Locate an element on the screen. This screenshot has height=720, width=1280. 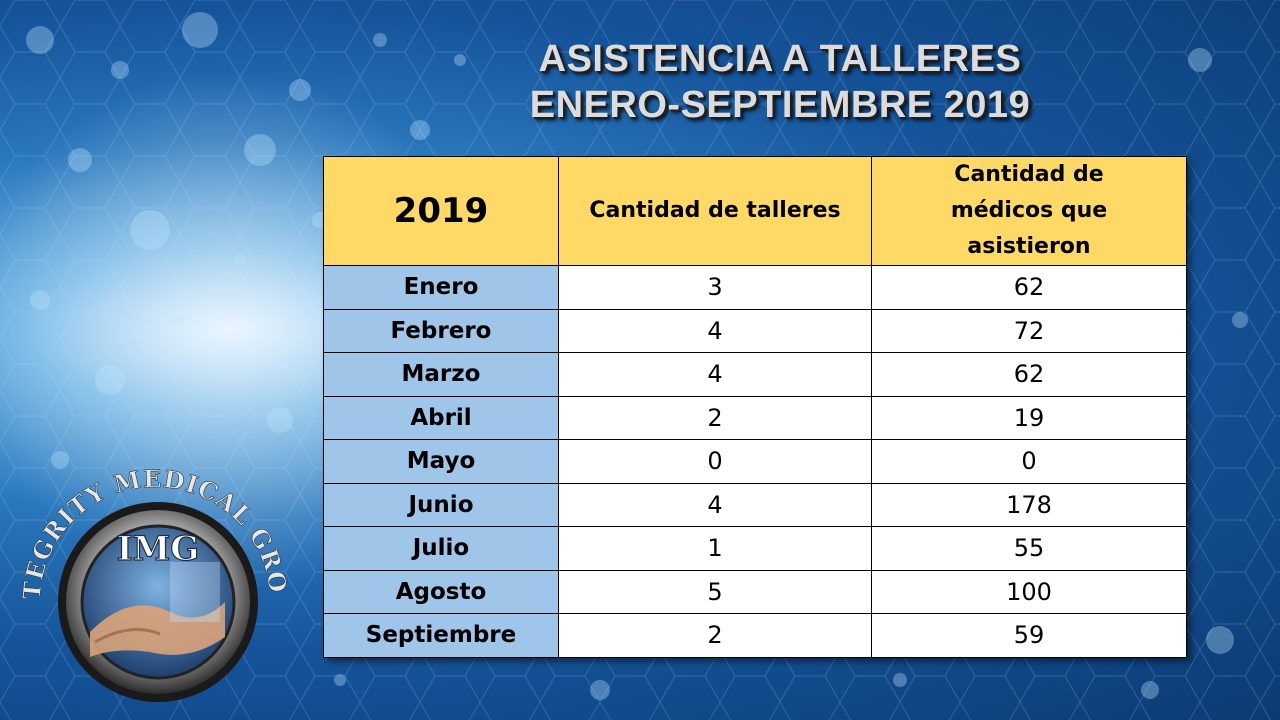
talleres-cell: 0 is located at coordinates (715, 461).